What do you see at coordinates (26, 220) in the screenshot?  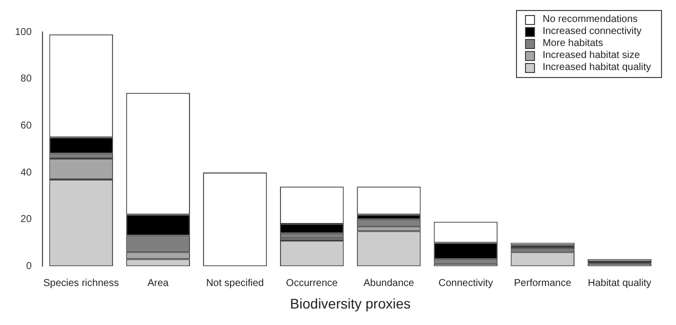 I see `y-tick-label: 20` at bounding box center [26, 220].